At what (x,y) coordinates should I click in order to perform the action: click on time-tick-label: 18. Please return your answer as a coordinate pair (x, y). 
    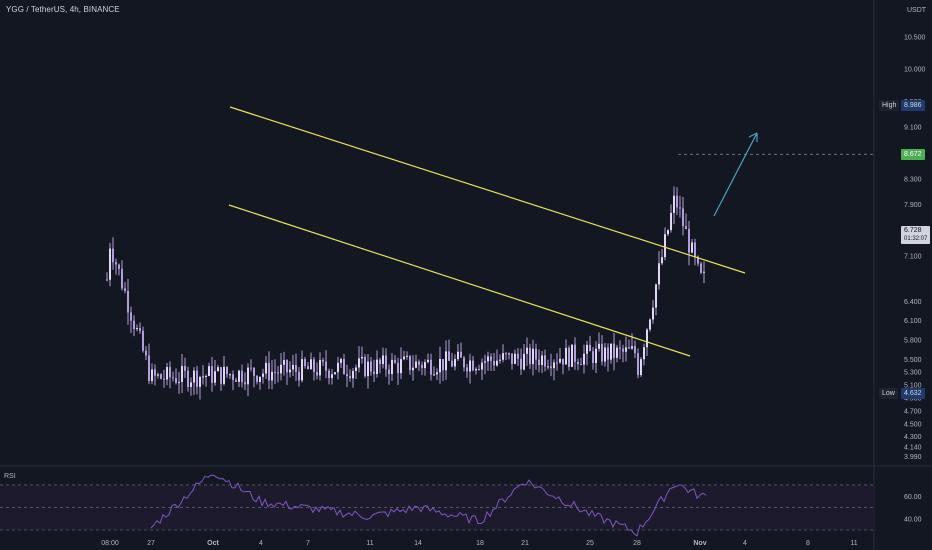
    Looking at the image, I should click on (480, 543).